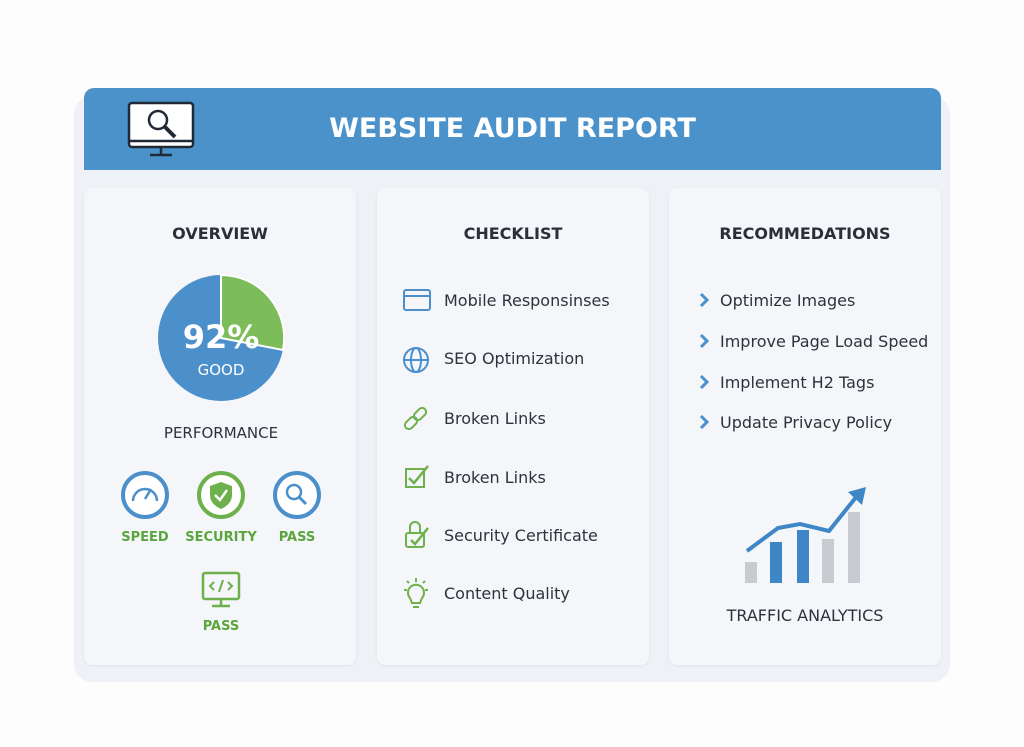 This screenshot has width=1024, height=747. I want to click on checklist-icons, so click(417, 448).